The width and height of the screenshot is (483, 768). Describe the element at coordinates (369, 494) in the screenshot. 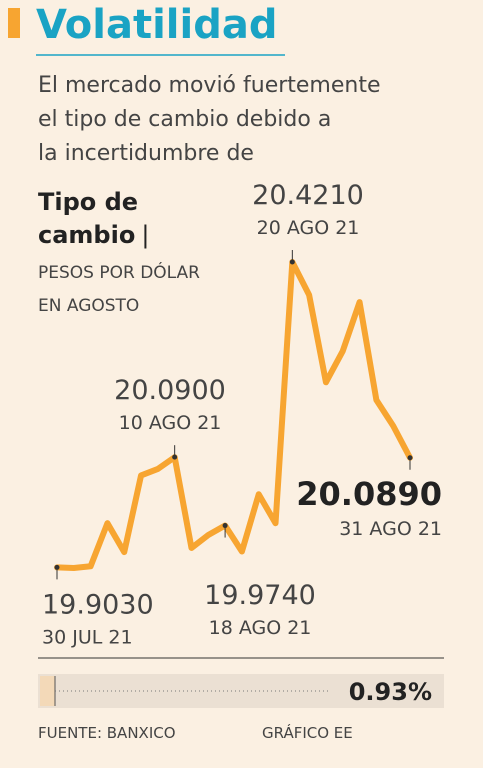

I see `value-label: 20.0890` at that location.